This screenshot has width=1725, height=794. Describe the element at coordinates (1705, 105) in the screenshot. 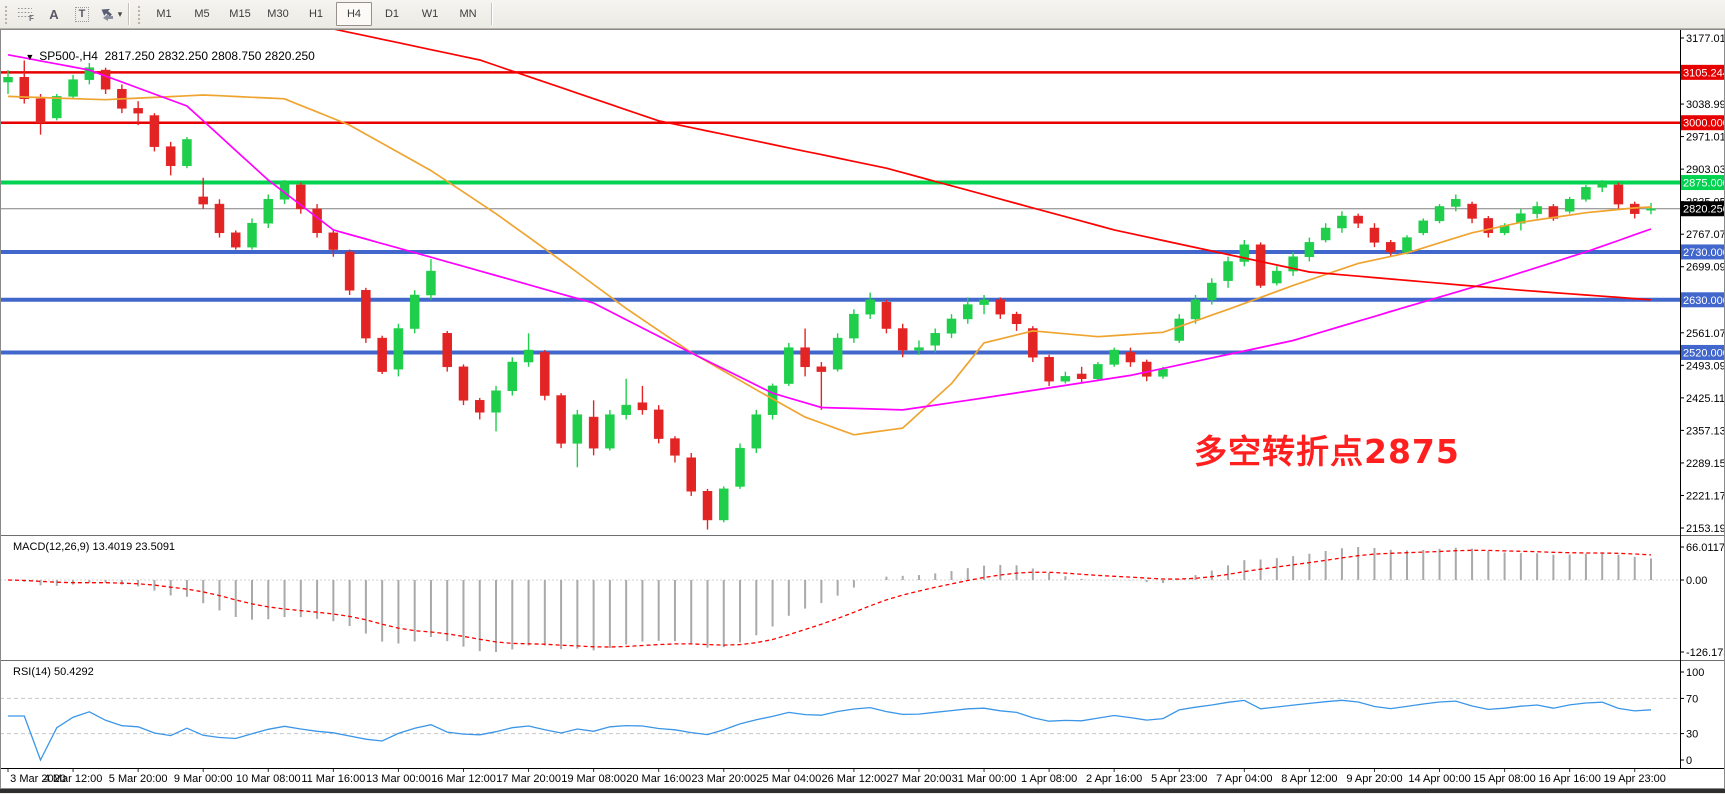

I see `price-tick-label: 3038.990` at that location.